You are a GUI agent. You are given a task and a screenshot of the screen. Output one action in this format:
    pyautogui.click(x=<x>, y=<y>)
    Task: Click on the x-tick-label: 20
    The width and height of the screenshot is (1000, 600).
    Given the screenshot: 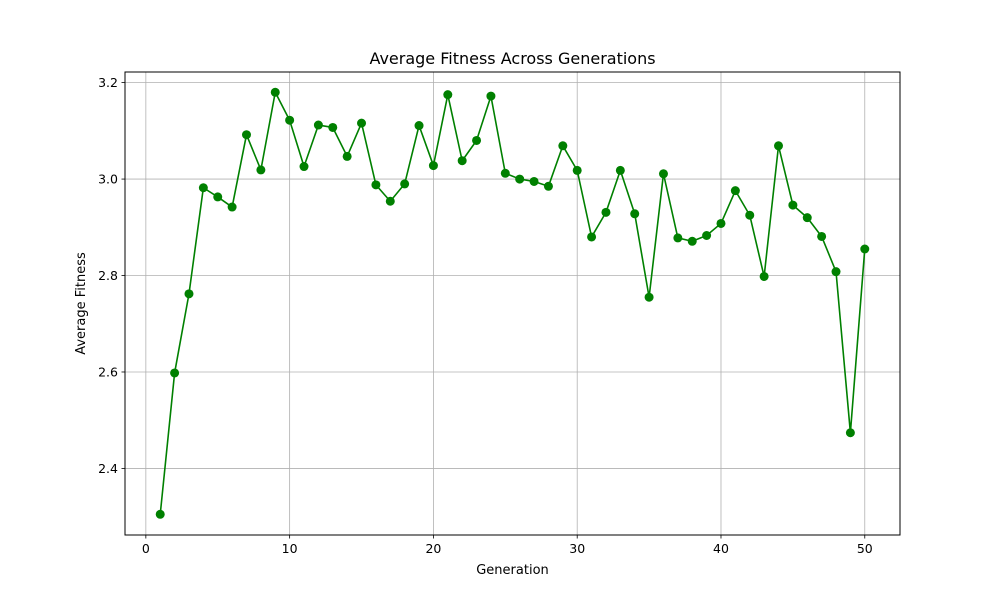 What is the action you would take?
    pyautogui.click(x=433, y=548)
    